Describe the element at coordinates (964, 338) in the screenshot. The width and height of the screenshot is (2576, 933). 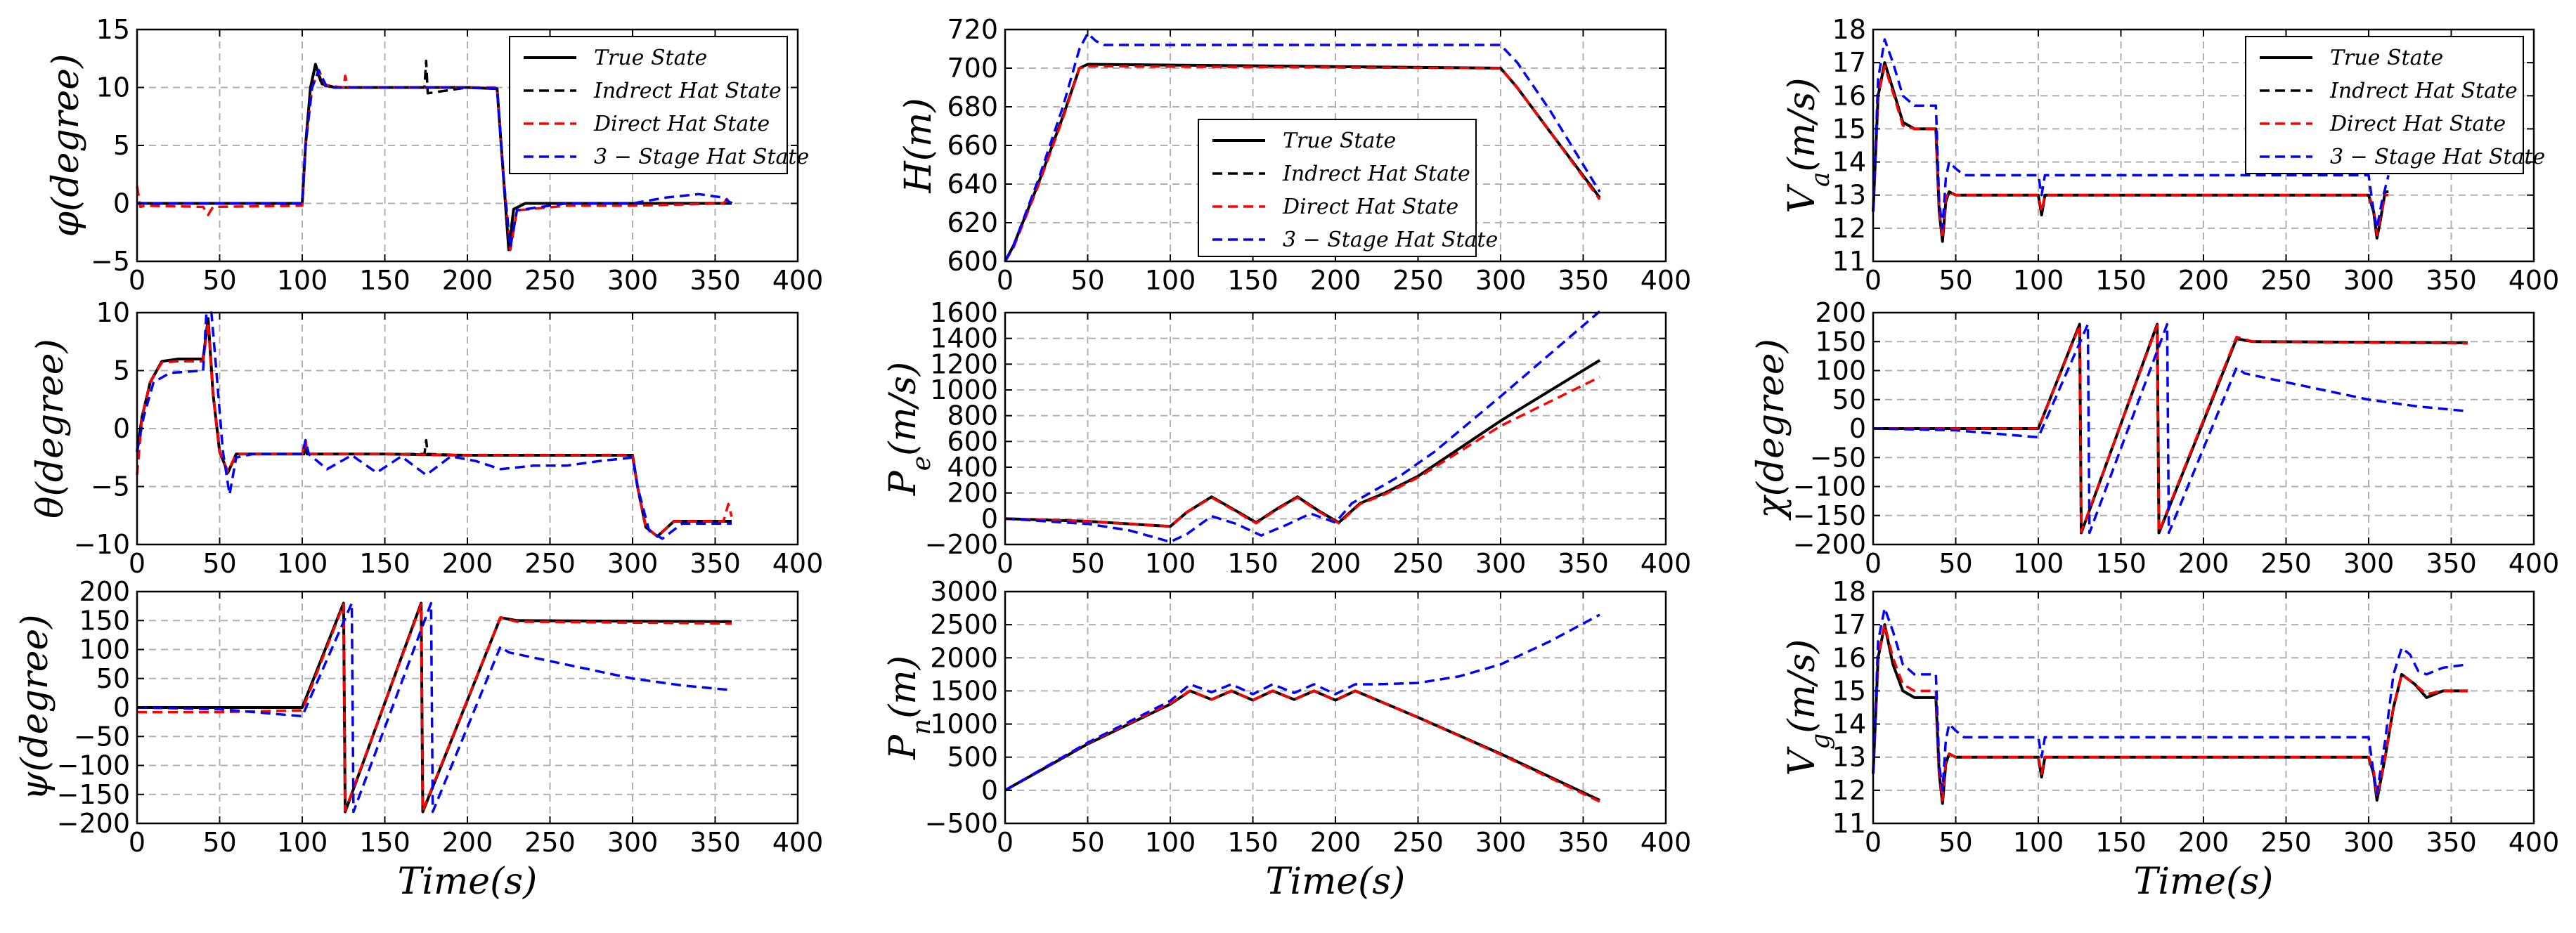
I see `y-tick-label: 1400` at that location.